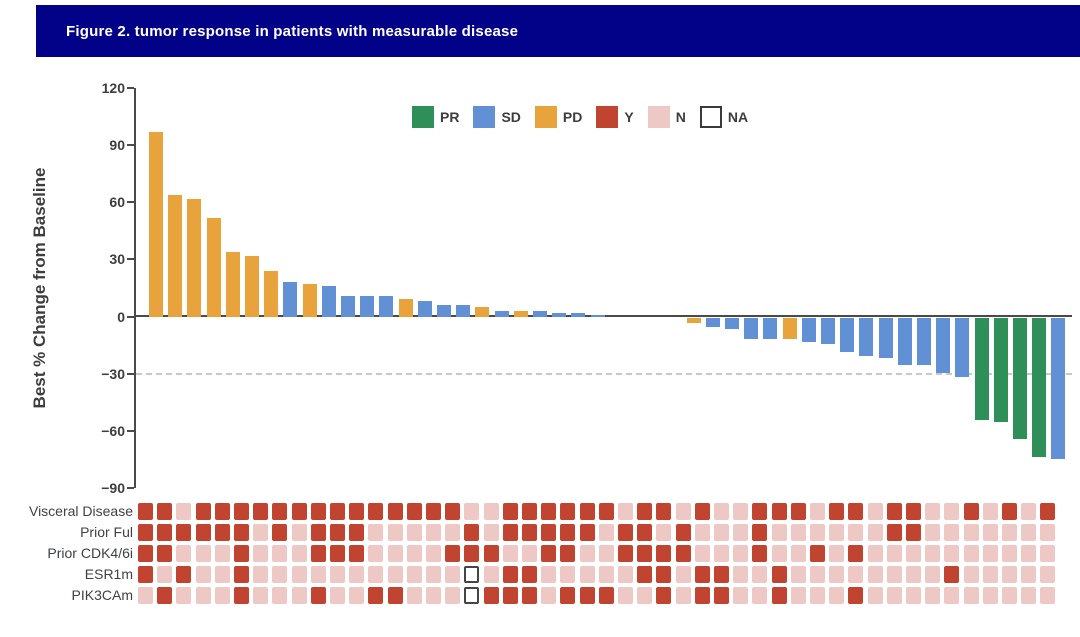 This screenshot has width=1080, height=637. What do you see at coordinates (113, 373) in the screenshot?
I see `y-tick-label--30: −30` at bounding box center [113, 373].